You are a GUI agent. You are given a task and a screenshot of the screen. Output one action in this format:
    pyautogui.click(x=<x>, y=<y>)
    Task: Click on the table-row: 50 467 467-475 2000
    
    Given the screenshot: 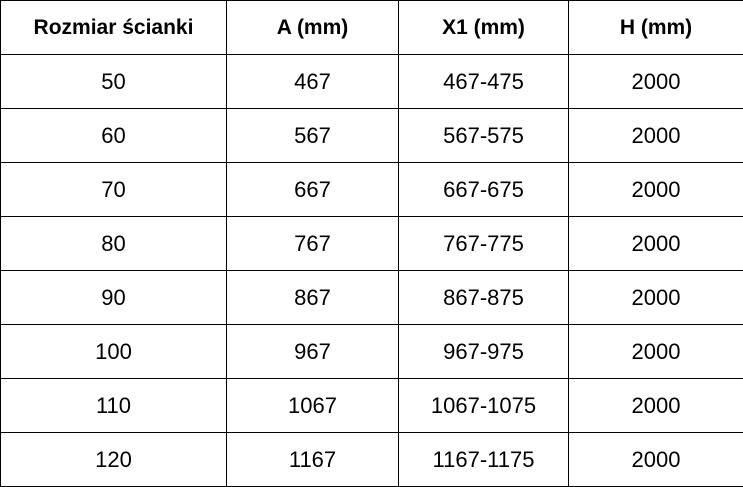 What is the action you would take?
    pyautogui.click(x=371, y=81)
    